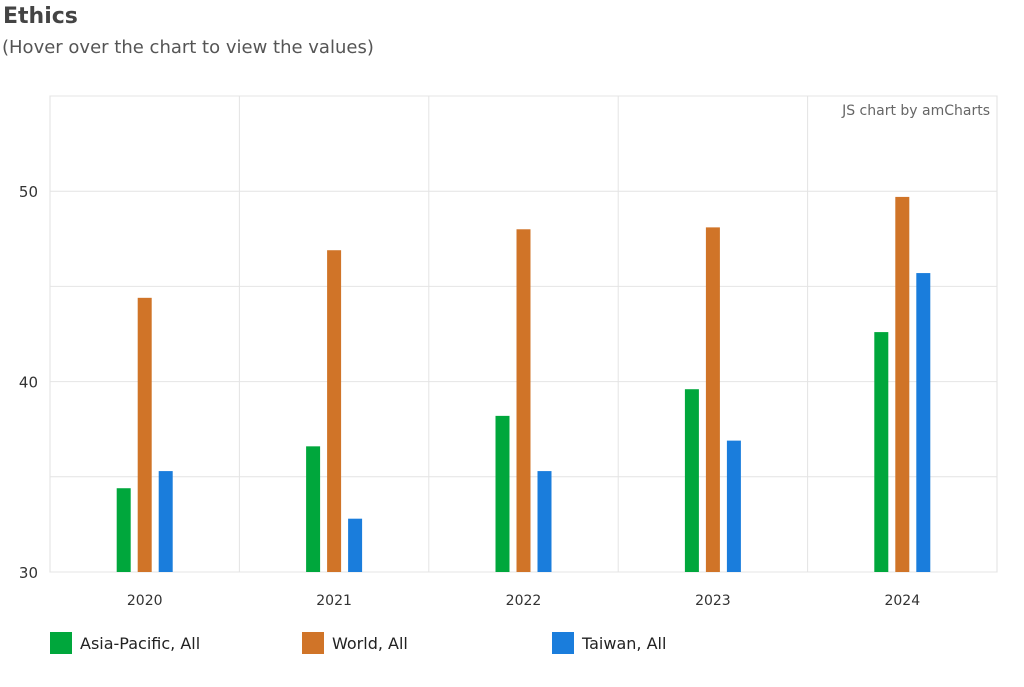 This screenshot has width=1024, height=687. I want to click on y-axis: 30 40 50, so click(28, 382).